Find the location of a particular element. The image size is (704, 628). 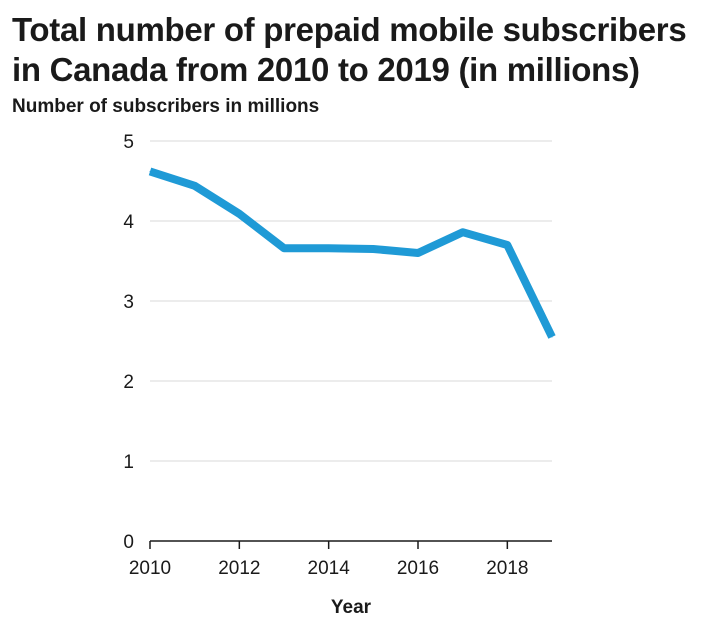

y-tick-label-0: 0 is located at coordinates (128, 542).